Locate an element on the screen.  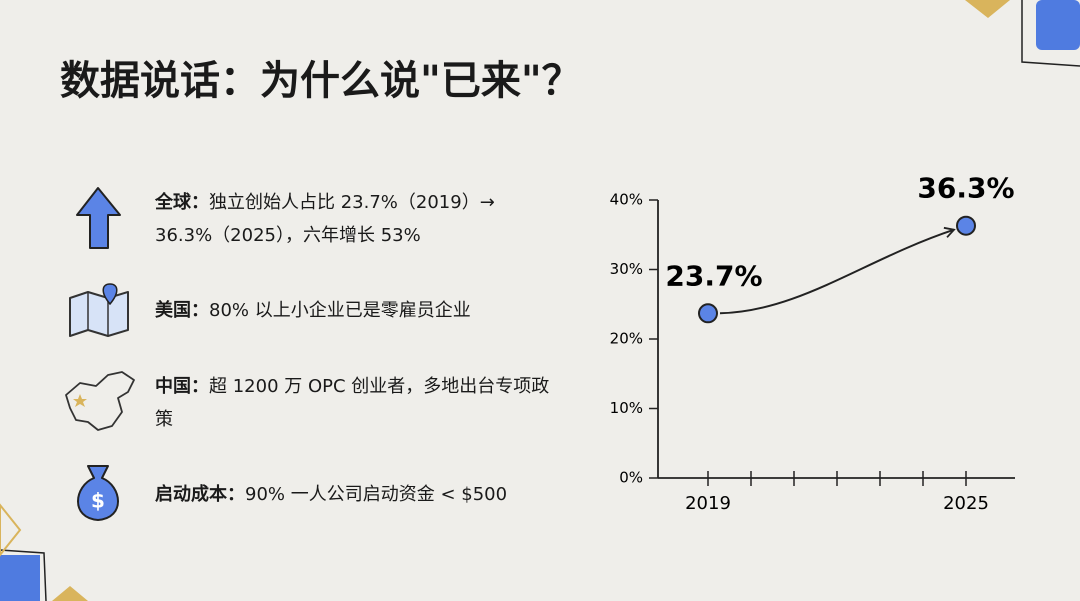
slide-title: 数据说话：为什么说"已来"？ is located at coordinates (321, 81).